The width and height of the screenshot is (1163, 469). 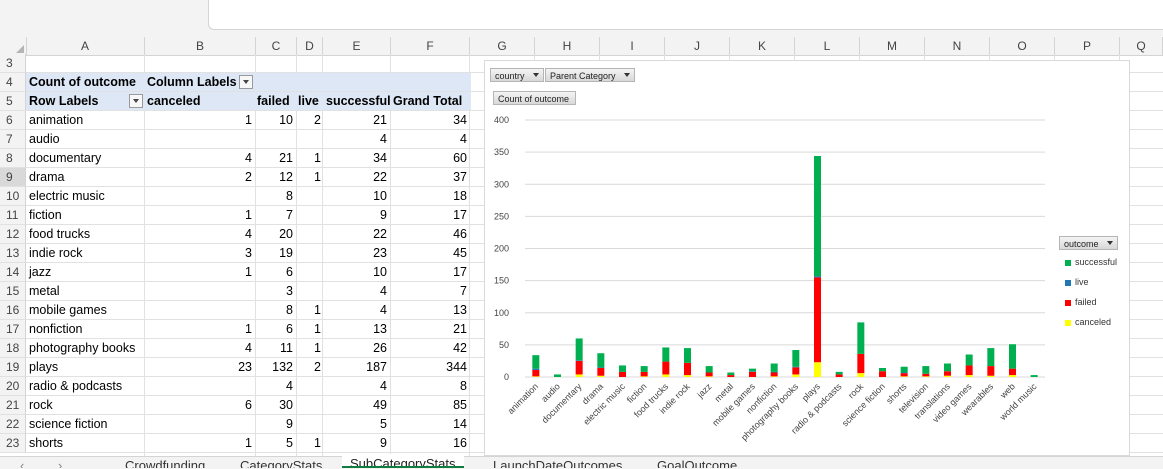 What do you see at coordinates (1077, 282) in the screenshot?
I see `legend-item-live: live` at bounding box center [1077, 282].